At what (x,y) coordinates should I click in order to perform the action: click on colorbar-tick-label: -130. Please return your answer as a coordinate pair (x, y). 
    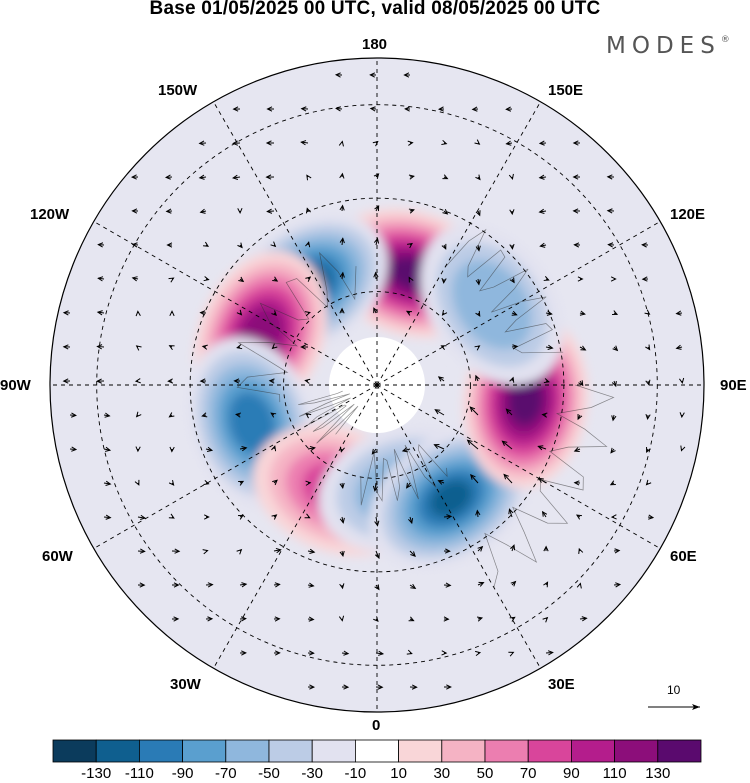
    Looking at the image, I should click on (96, 773).